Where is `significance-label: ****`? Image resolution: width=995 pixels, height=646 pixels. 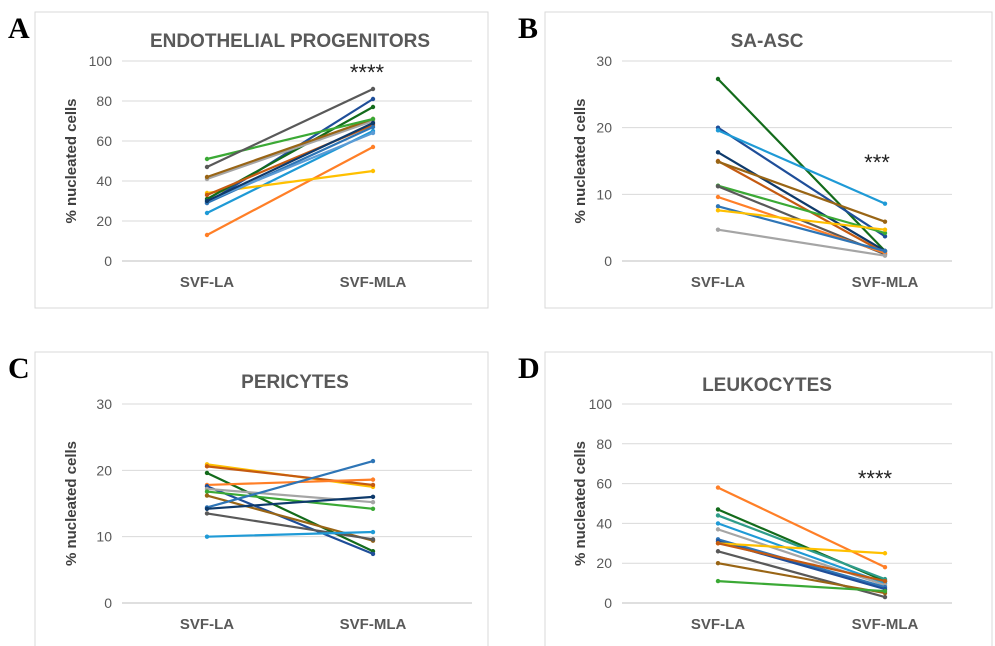 significance-label: **** is located at coordinates (875, 478).